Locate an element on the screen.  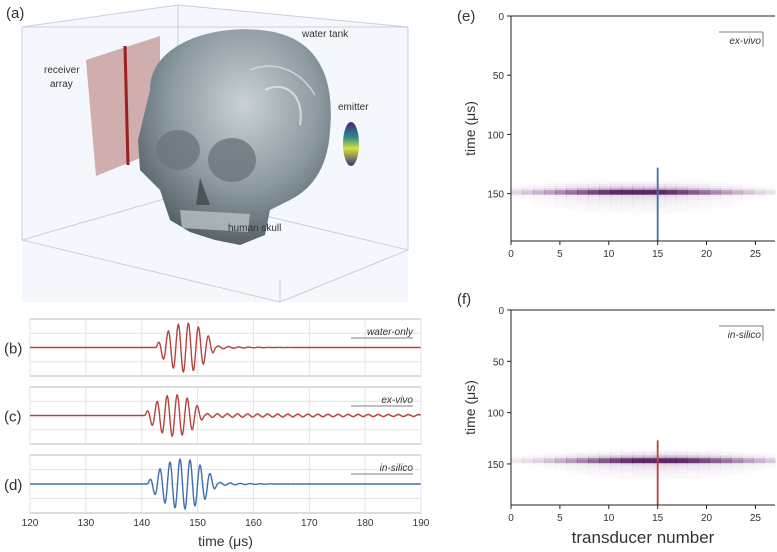
panel-label-b: (b) is located at coordinates (13, 349).